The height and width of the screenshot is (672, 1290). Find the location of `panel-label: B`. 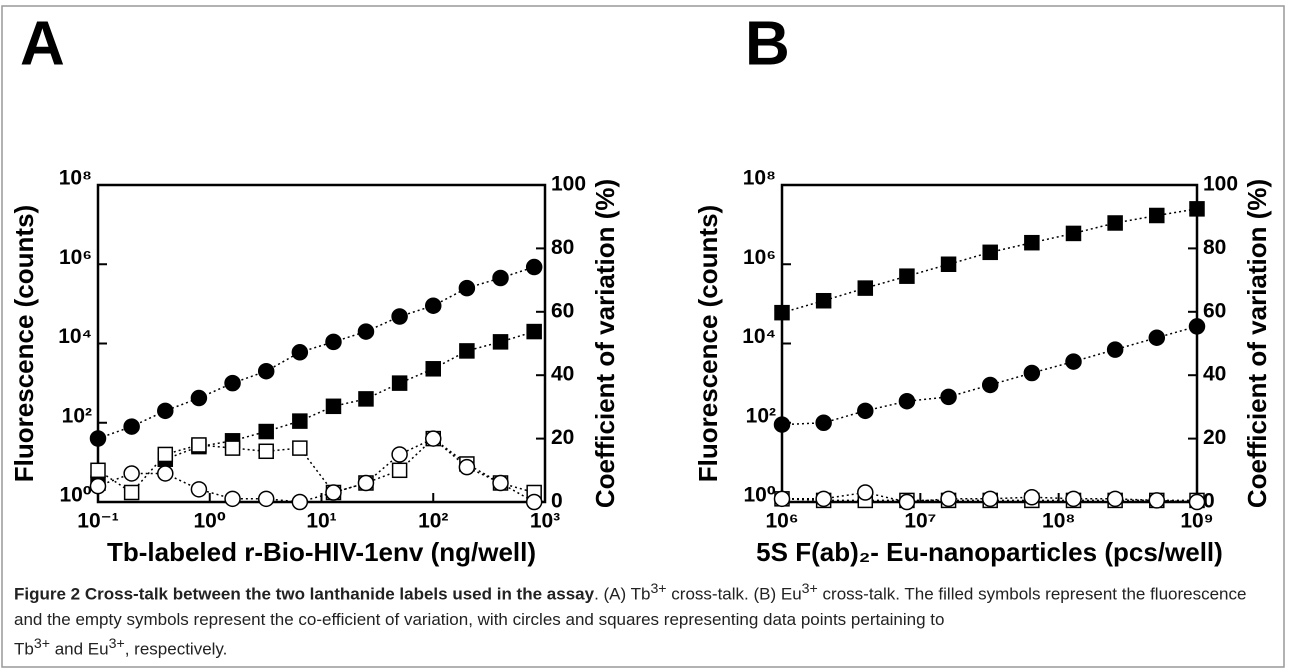

panel-label: B is located at coordinates (767, 43).